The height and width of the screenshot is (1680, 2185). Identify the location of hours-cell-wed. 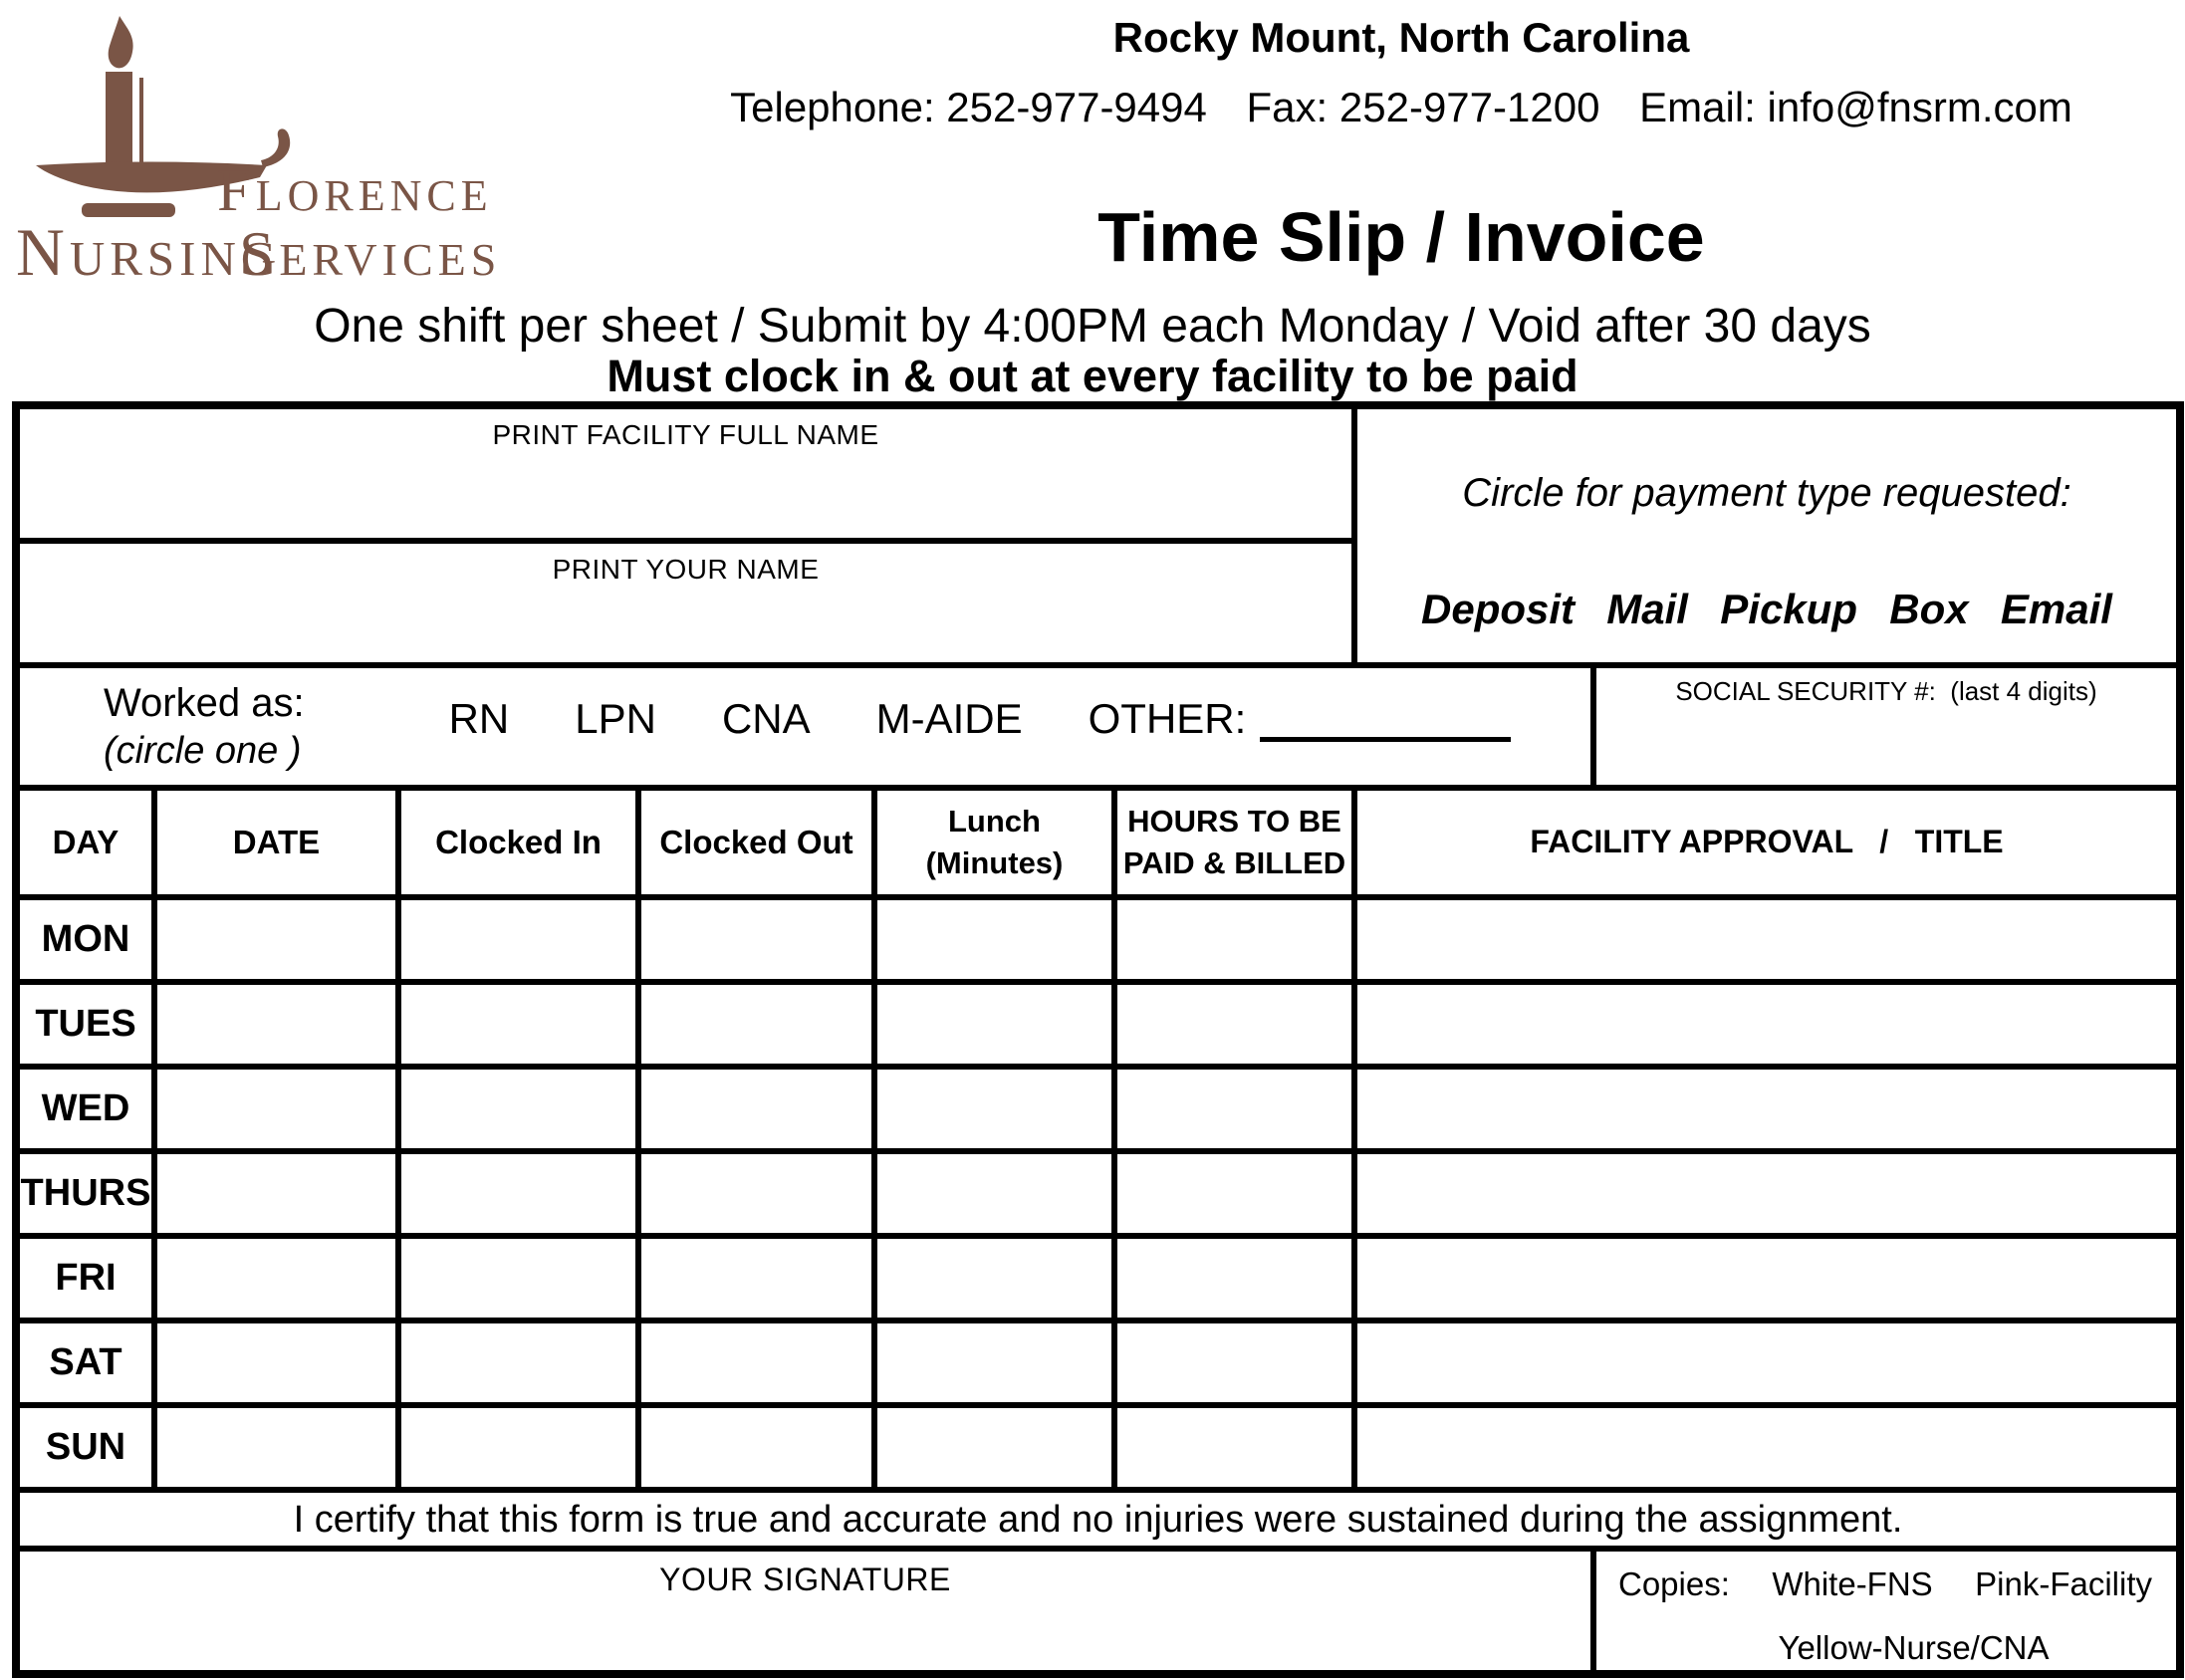
(1234, 1109).